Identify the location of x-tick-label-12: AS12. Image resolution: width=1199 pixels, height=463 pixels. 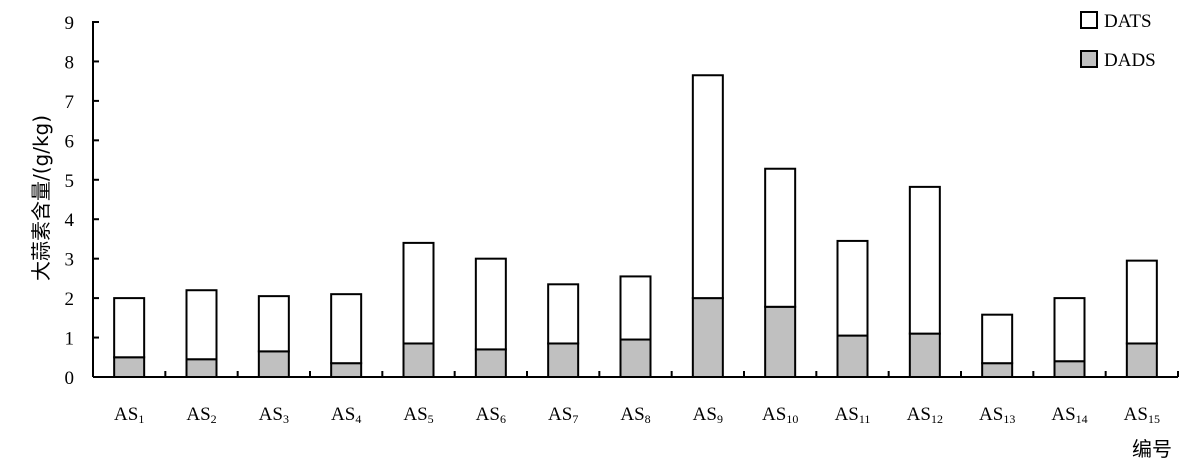
(925, 415).